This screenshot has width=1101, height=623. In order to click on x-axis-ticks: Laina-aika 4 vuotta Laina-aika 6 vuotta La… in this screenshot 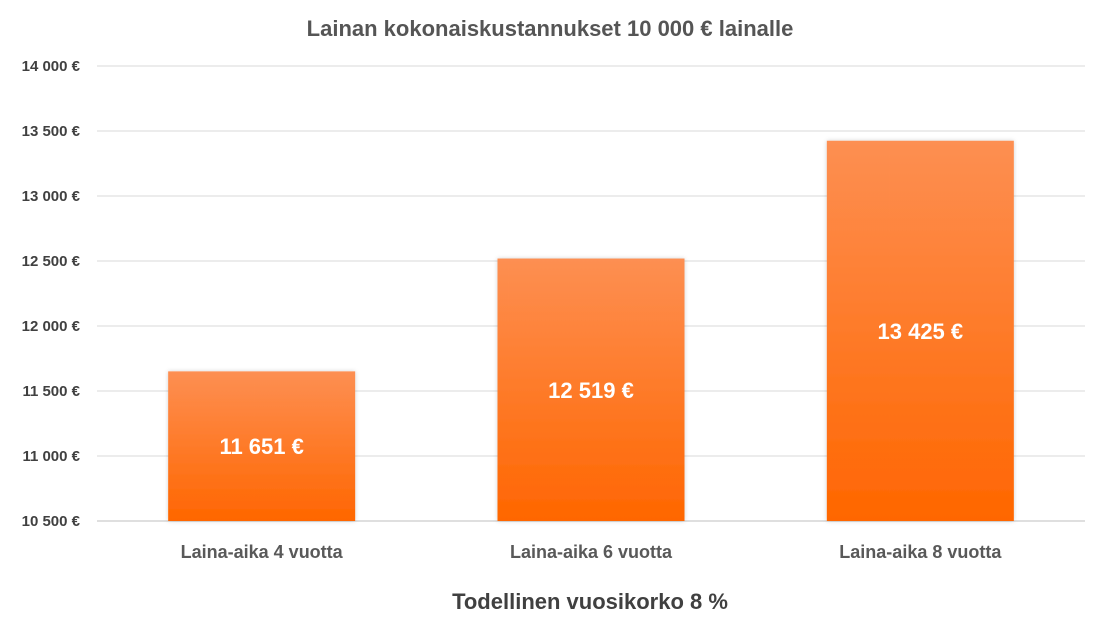, I will do `click(592, 552)`.